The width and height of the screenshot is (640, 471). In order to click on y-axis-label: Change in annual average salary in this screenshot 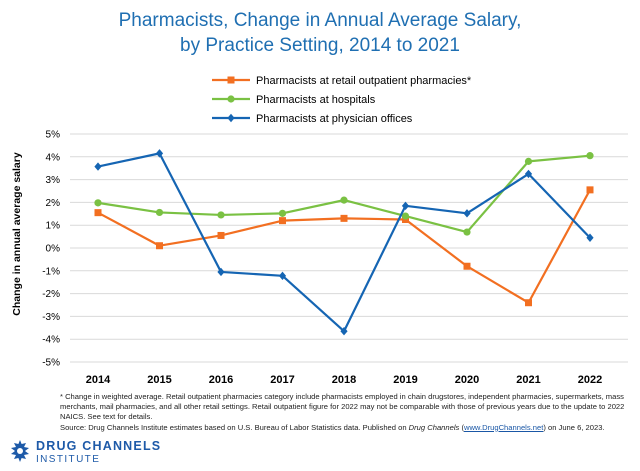, I will do `click(17, 234)`.